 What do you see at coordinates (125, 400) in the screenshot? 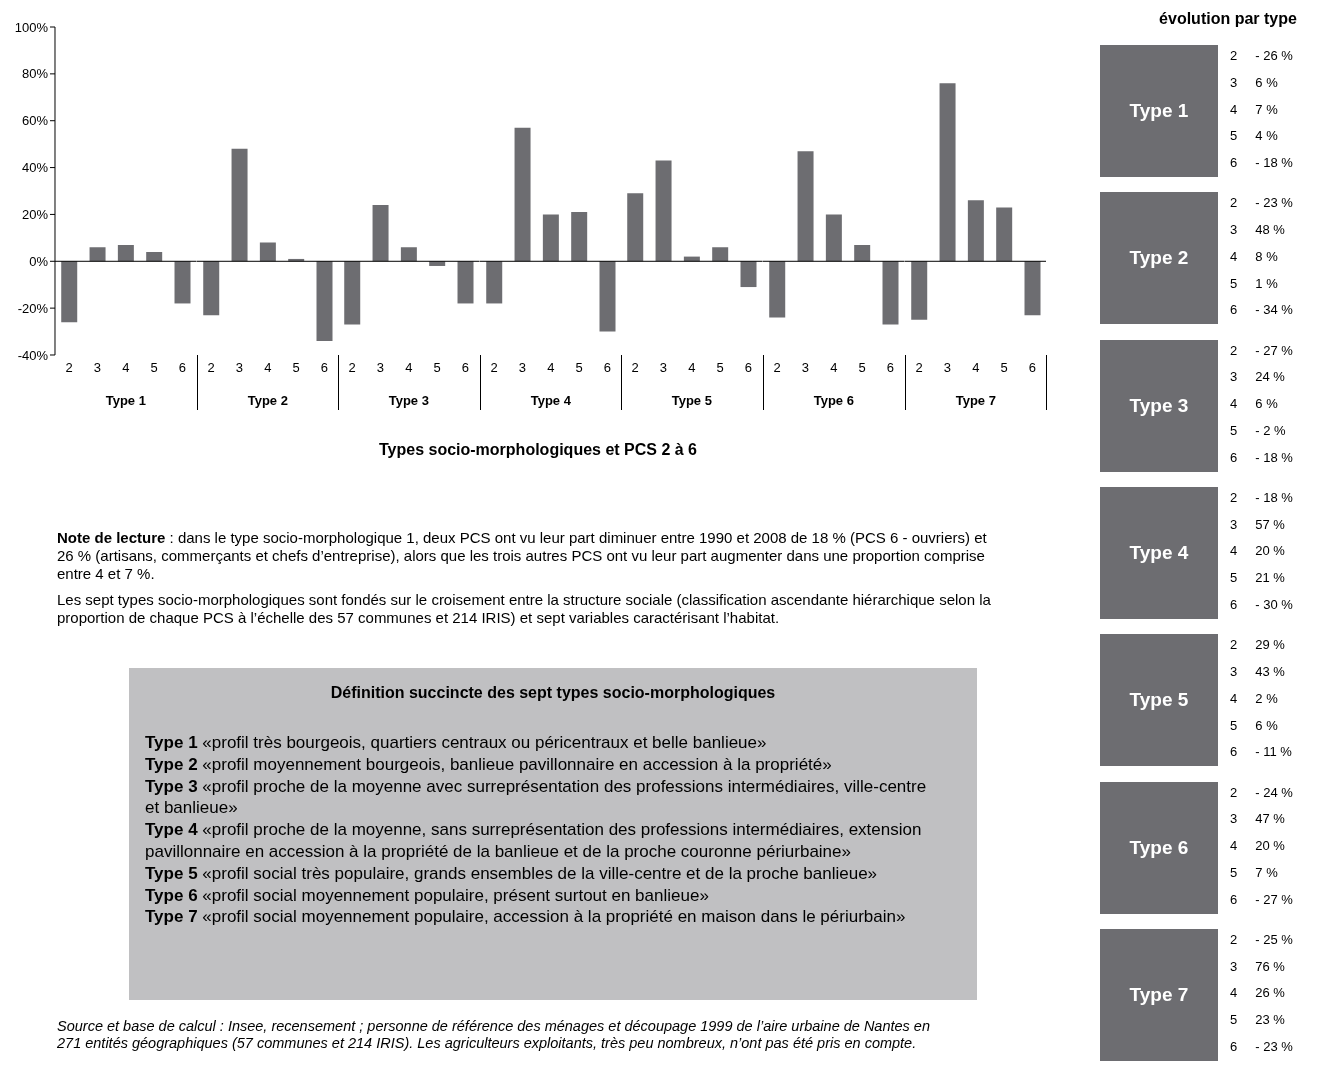
I see `x-axis-title: Type 1` at bounding box center [125, 400].